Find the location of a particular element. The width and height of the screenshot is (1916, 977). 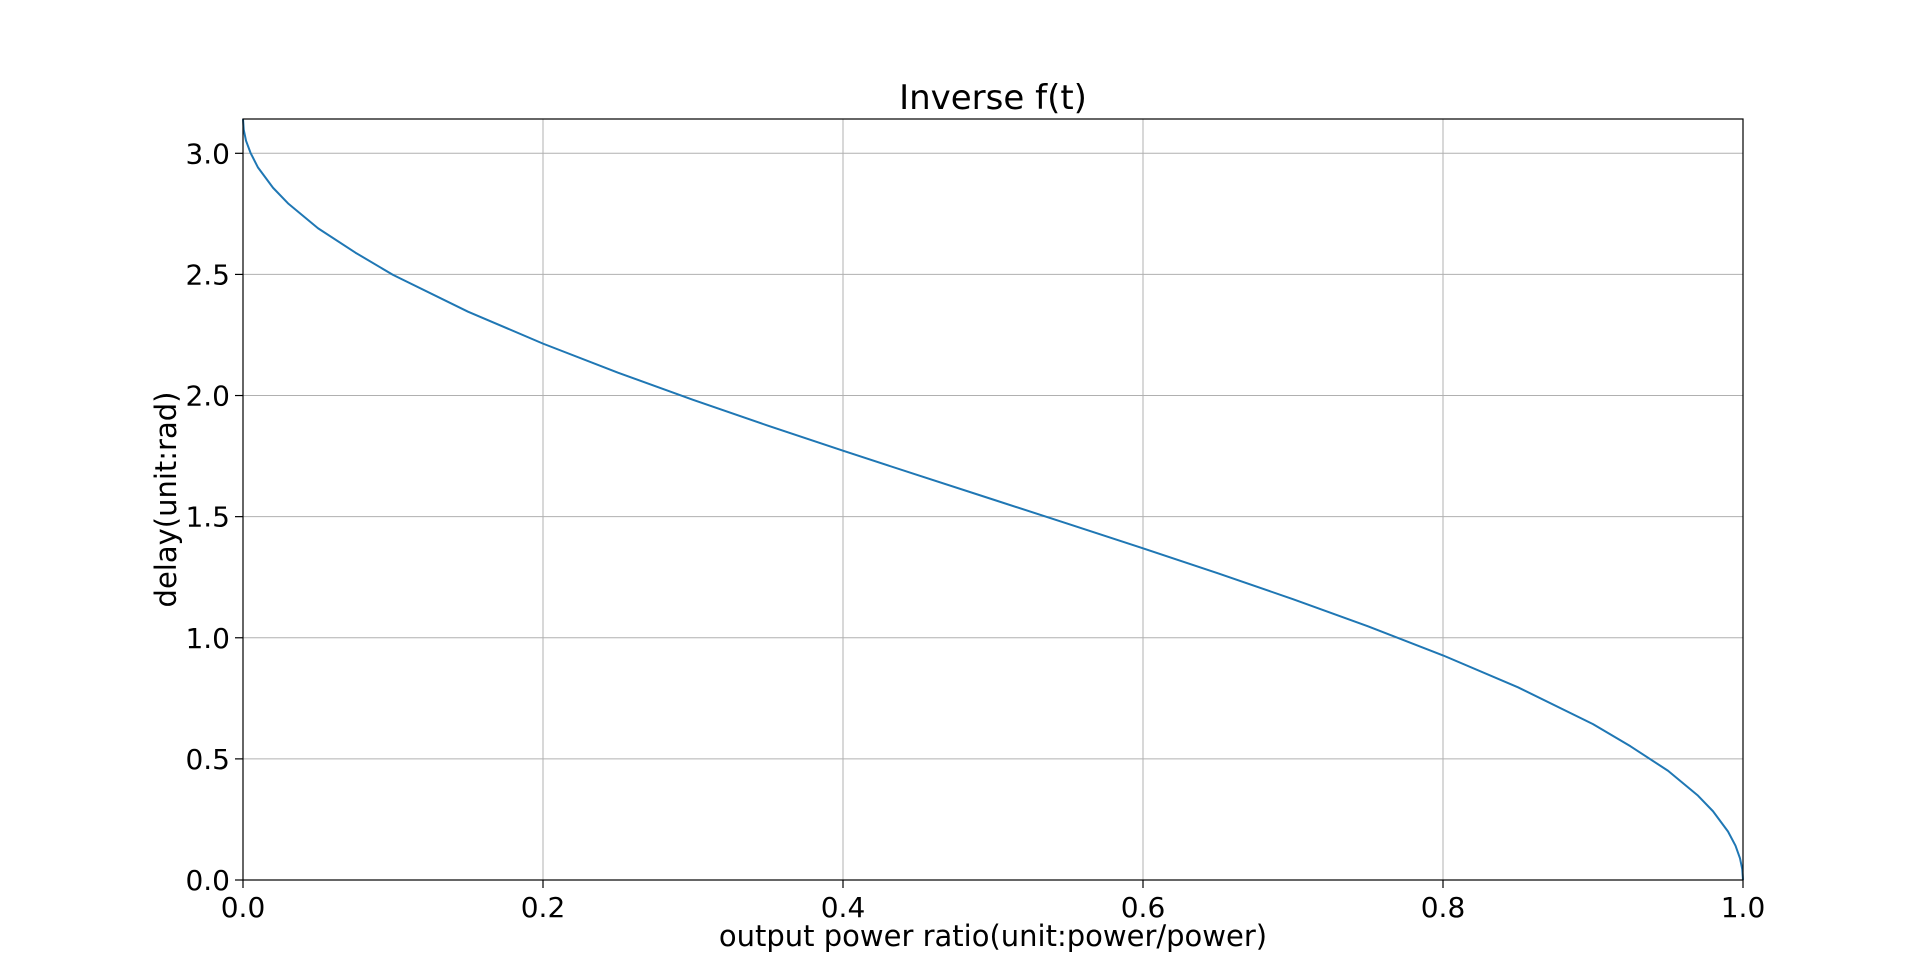

chart-title: Inverse f(t) is located at coordinates (993, 98).